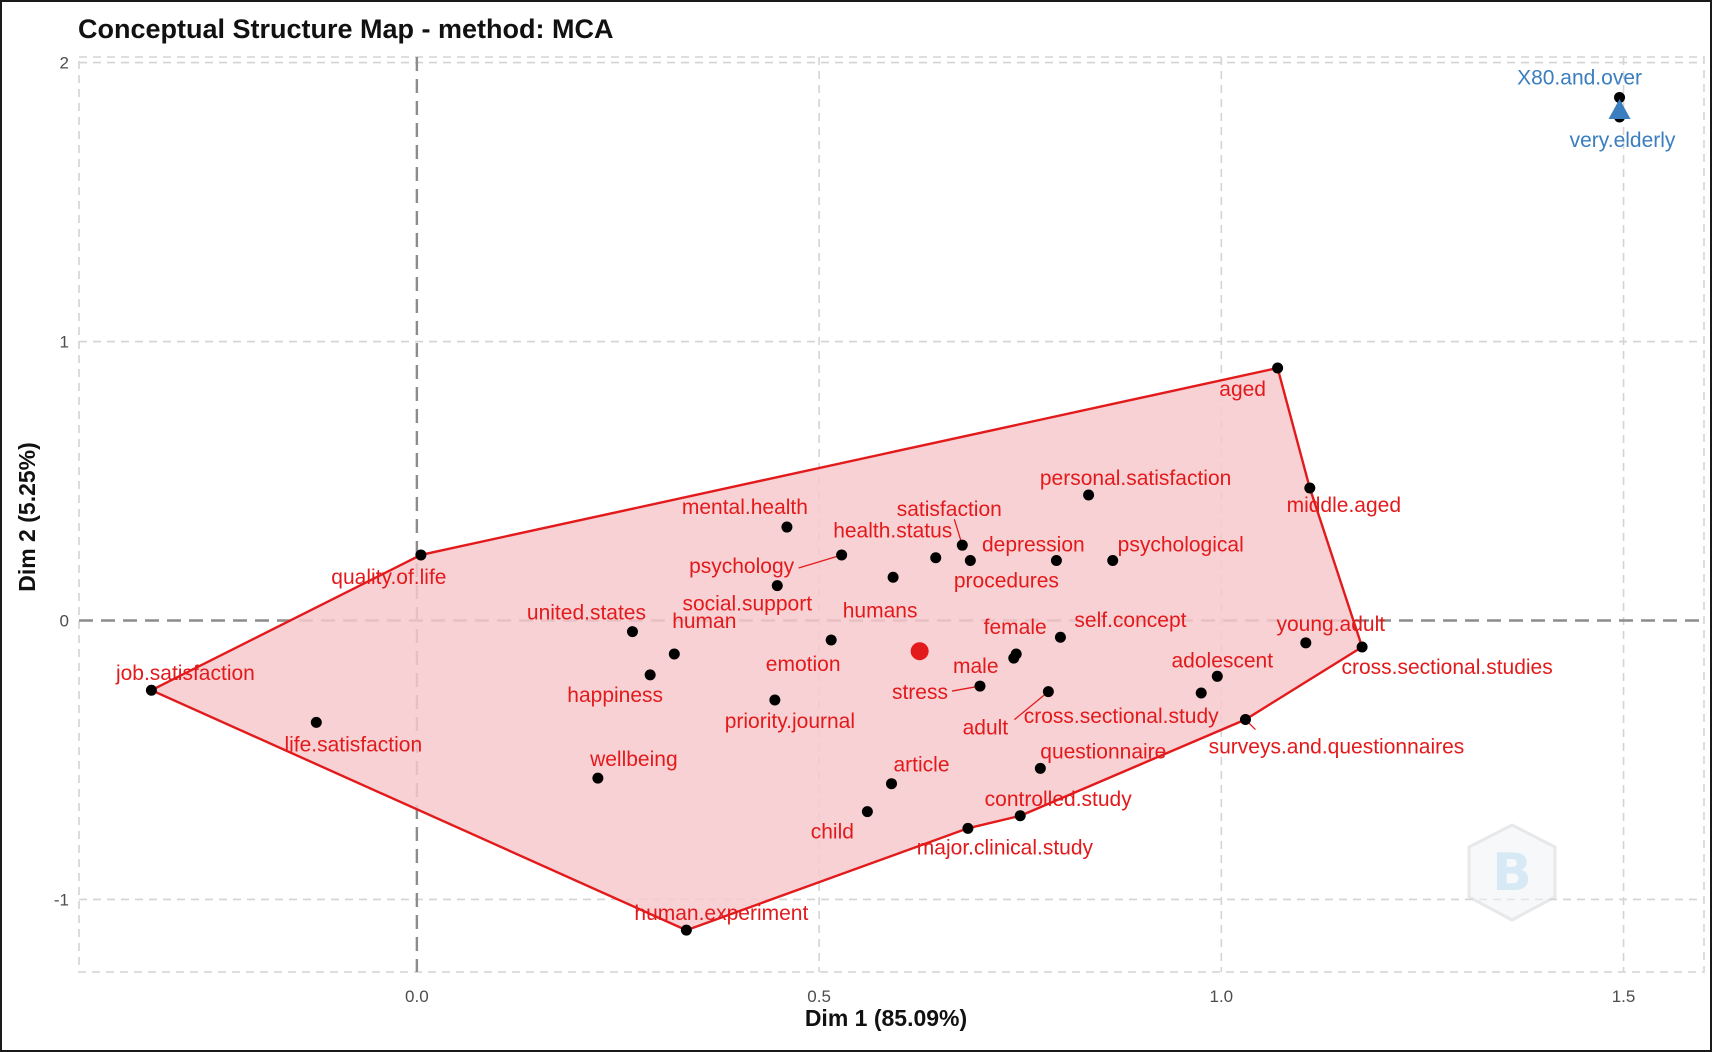  Describe the element at coordinates (867, 812) in the screenshot. I see `point-child` at that location.